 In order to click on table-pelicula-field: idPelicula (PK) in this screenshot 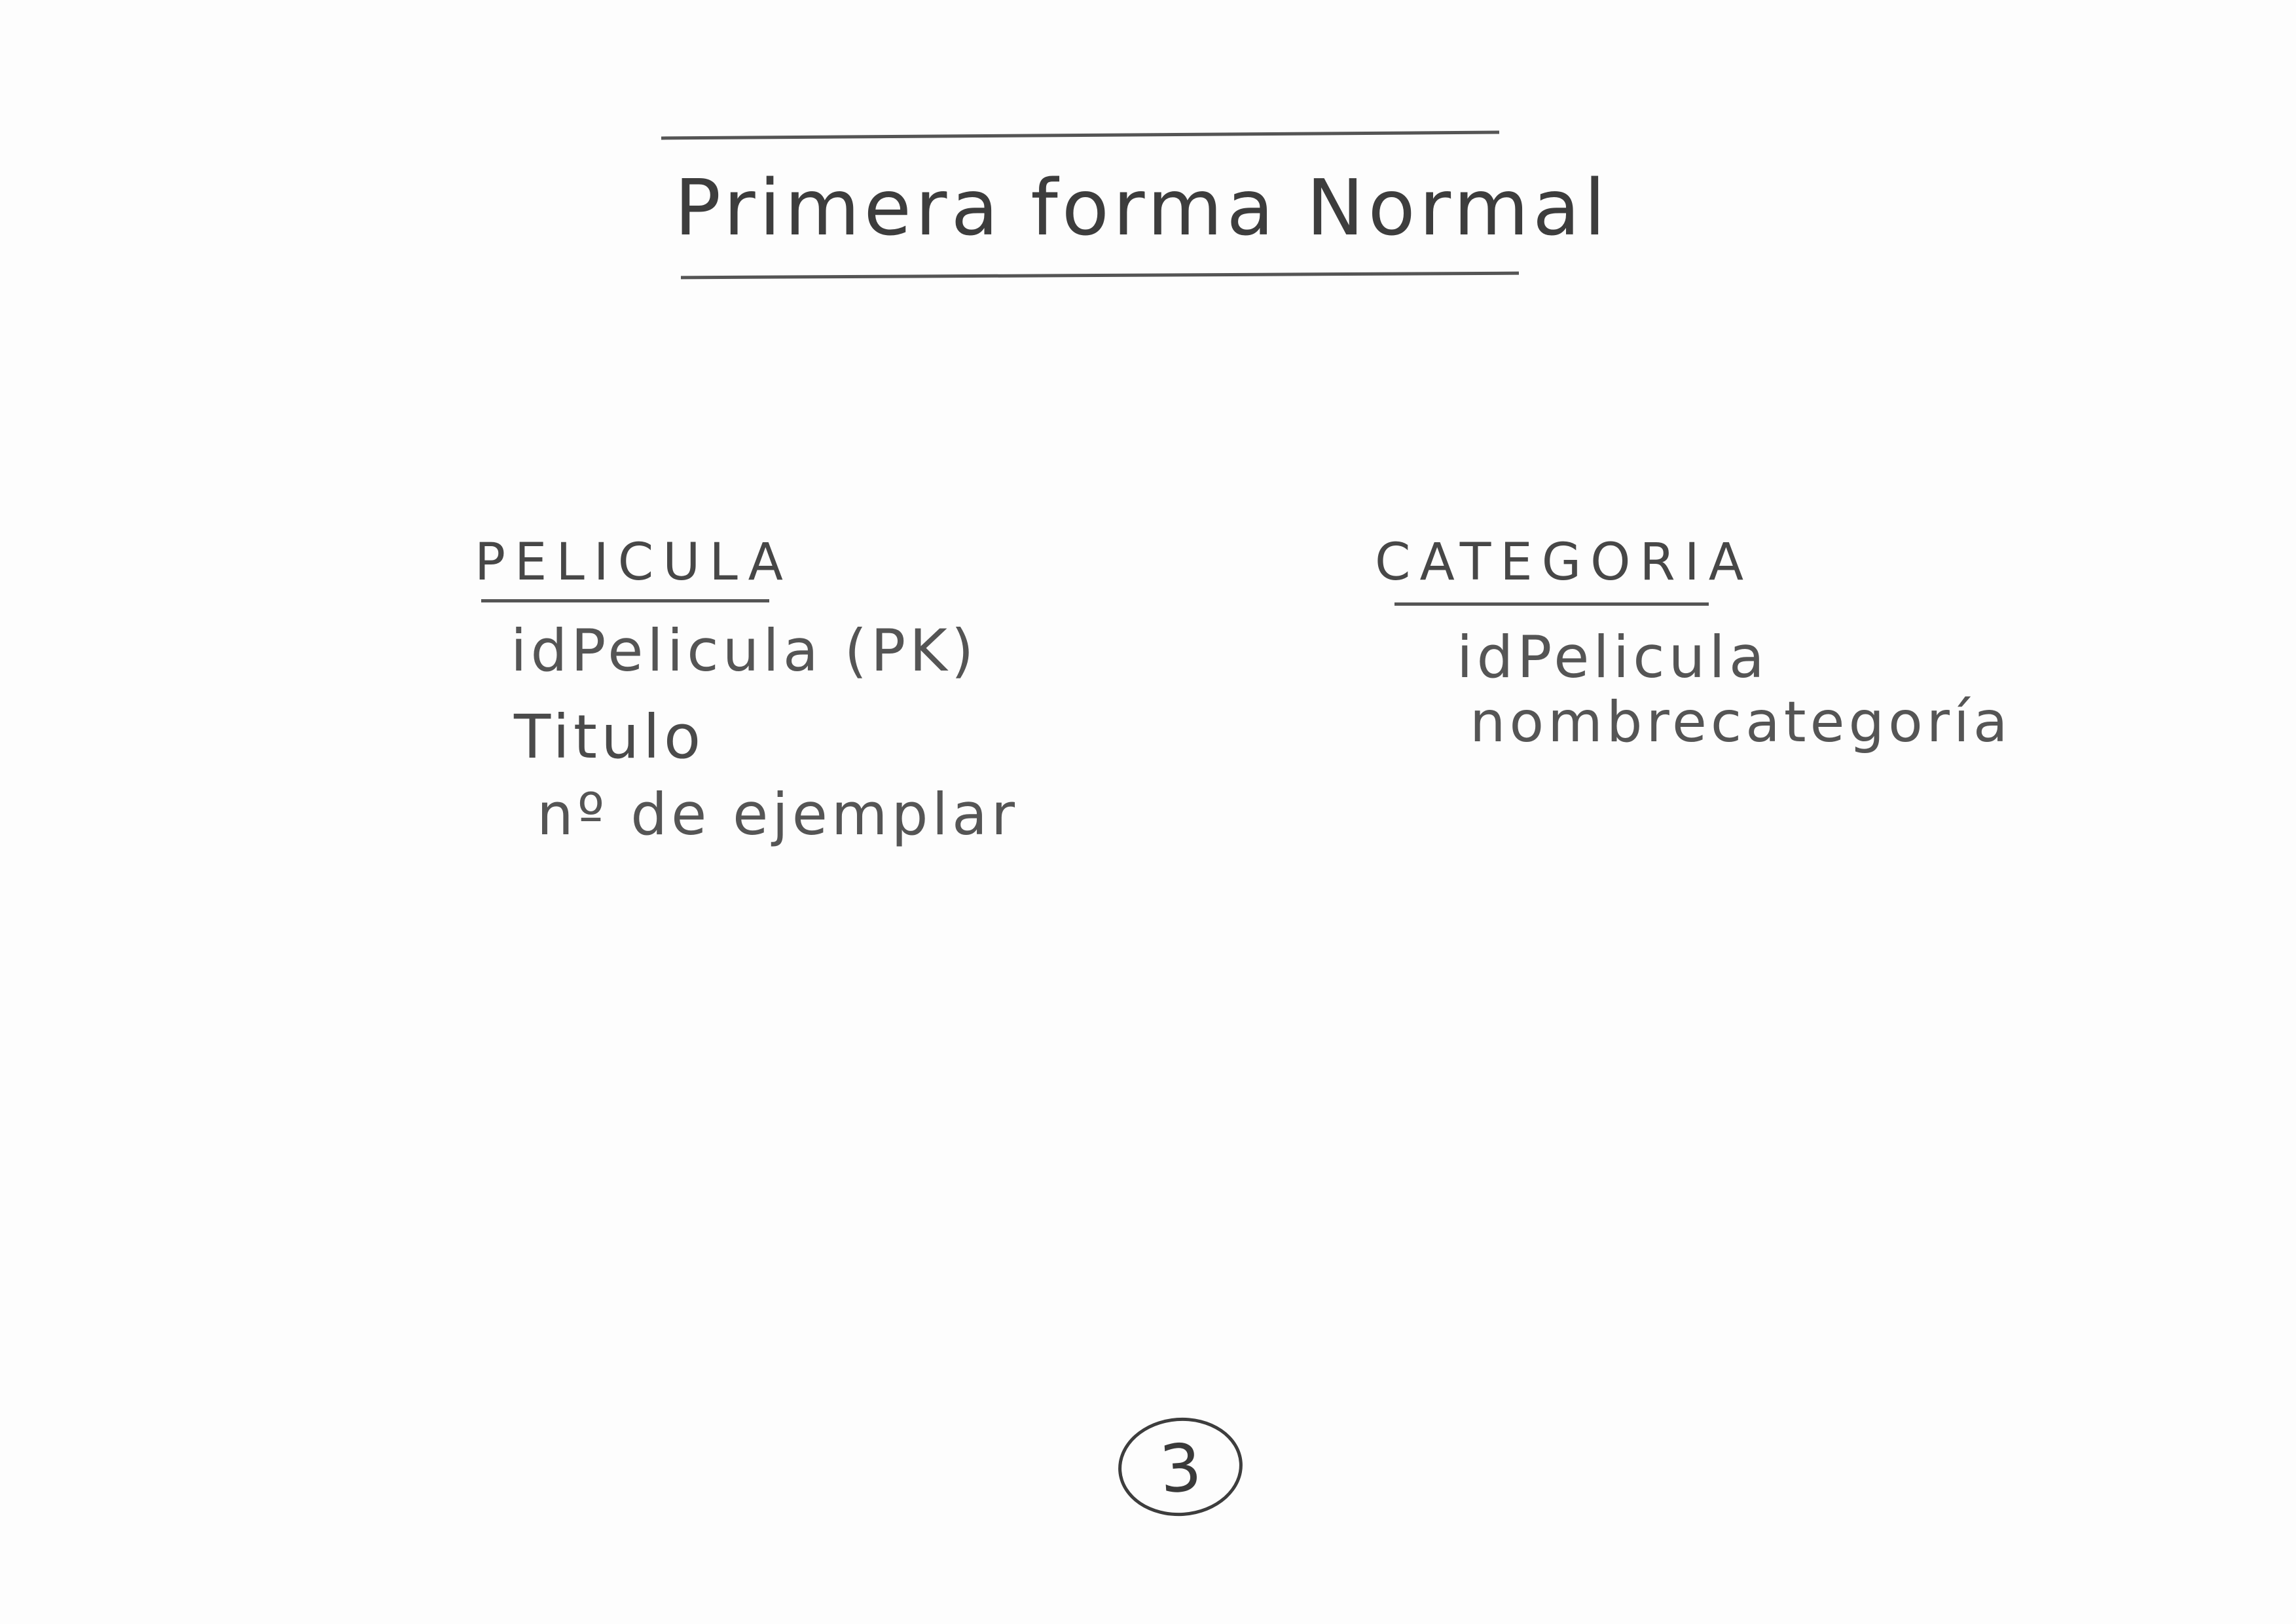, I will do `click(744, 650)`.